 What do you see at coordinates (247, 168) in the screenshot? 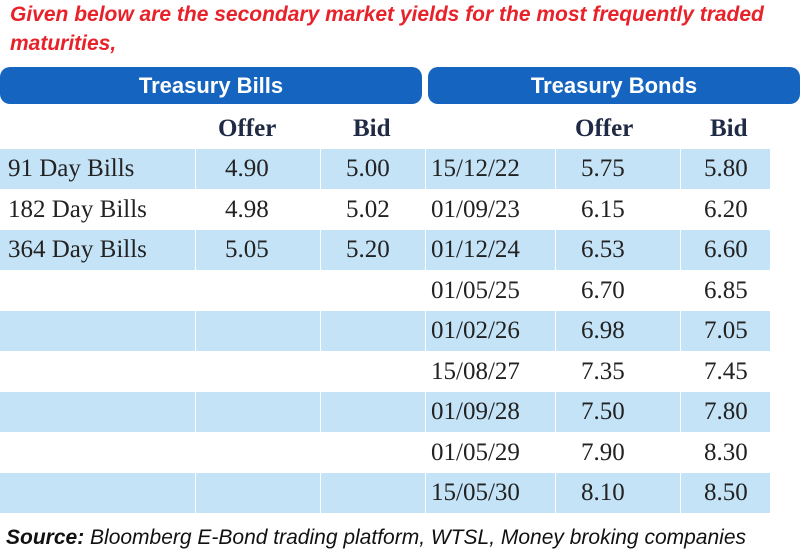
I see `bill-offer-cell: 4.90` at bounding box center [247, 168].